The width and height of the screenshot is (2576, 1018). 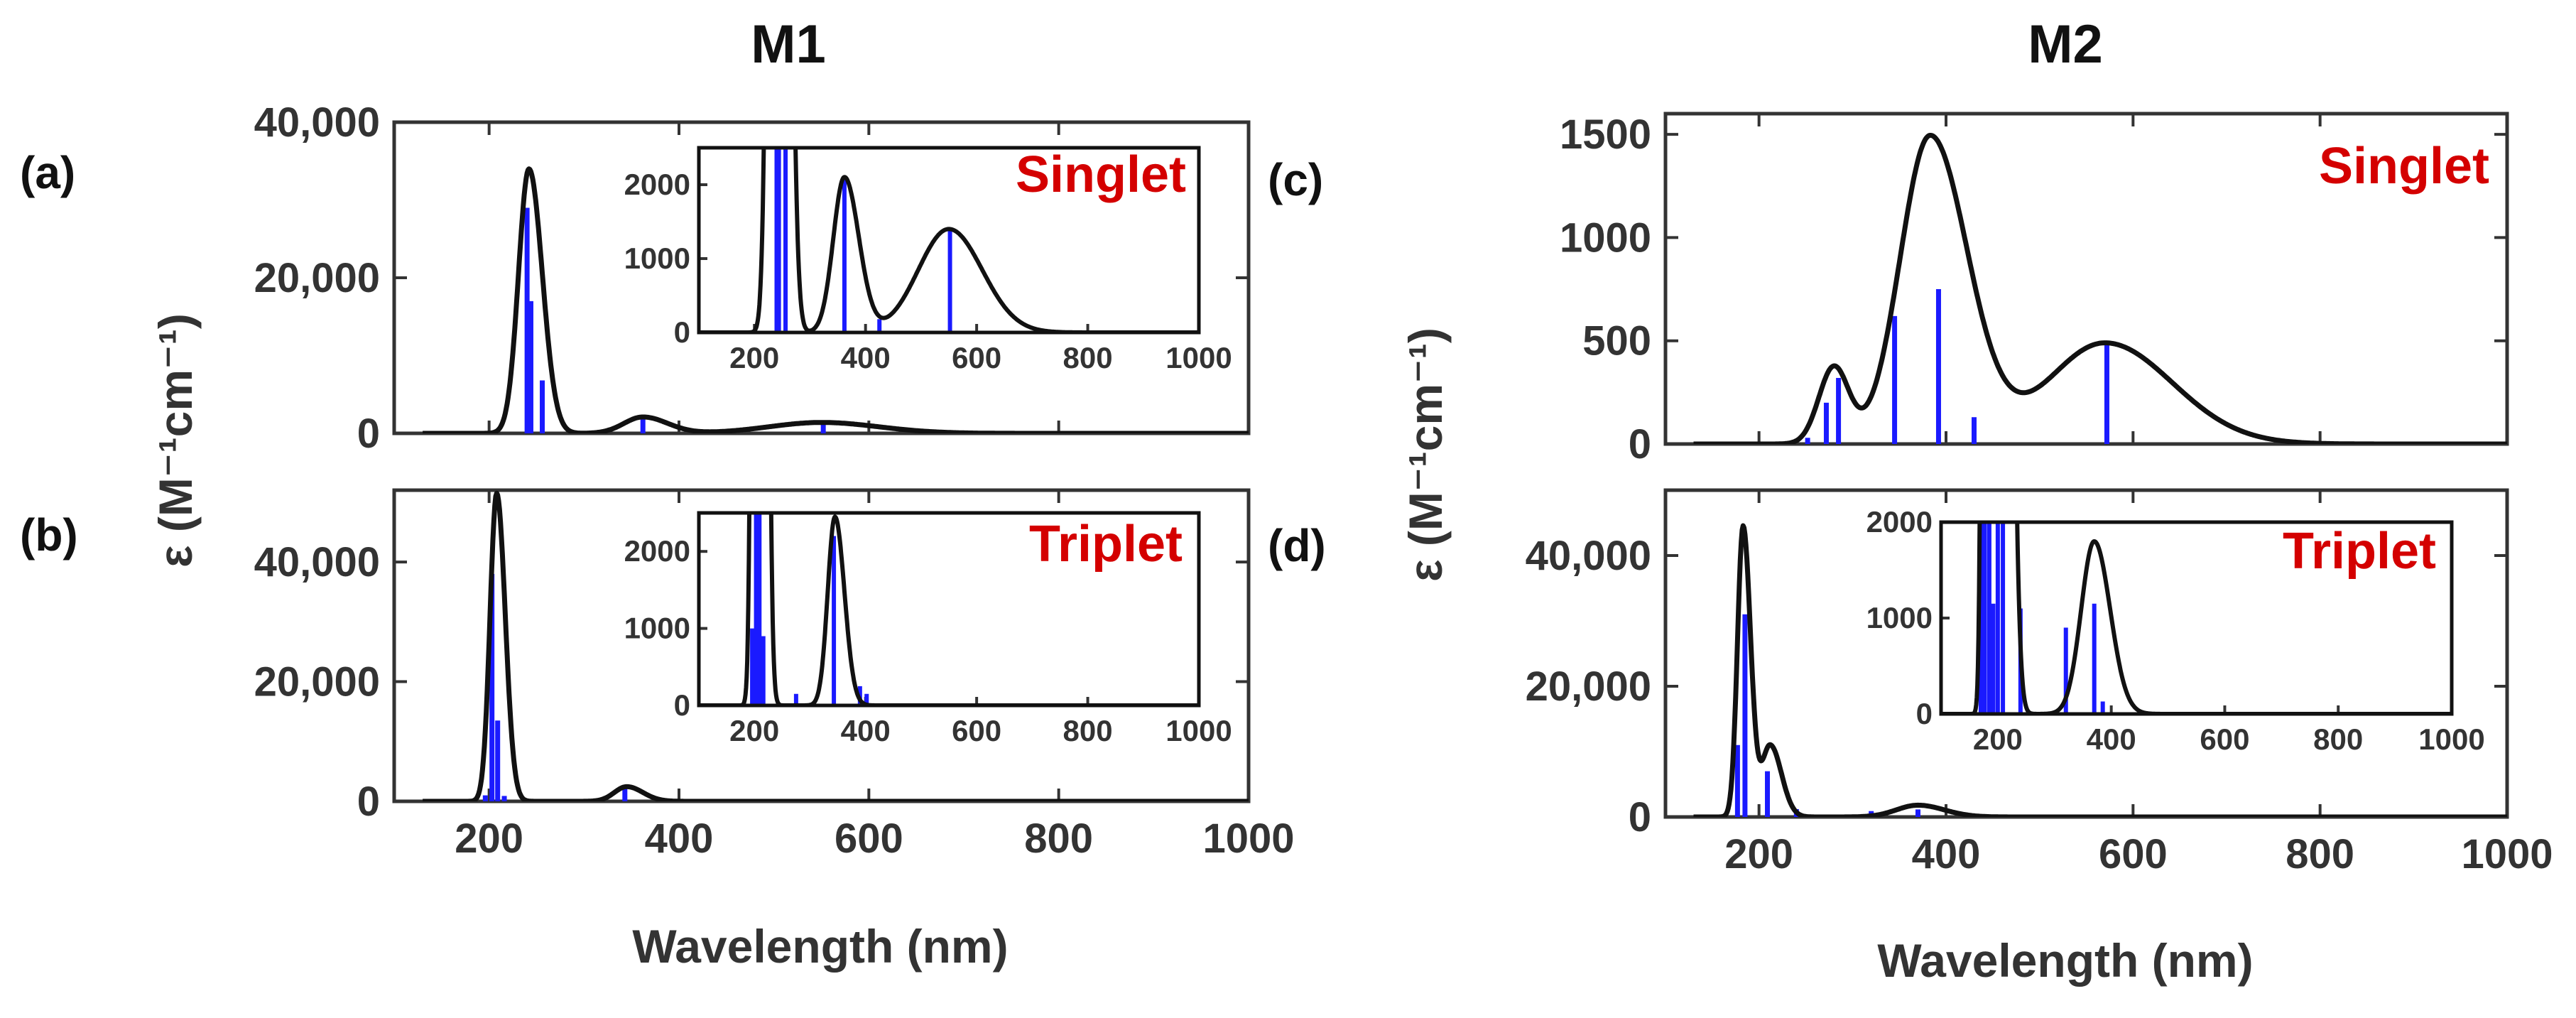 What do you see at coordinates (1248, 839) in the screenshot?
I see `panel-b-xtick-label: 1000` at bounding box center [1248, 839].